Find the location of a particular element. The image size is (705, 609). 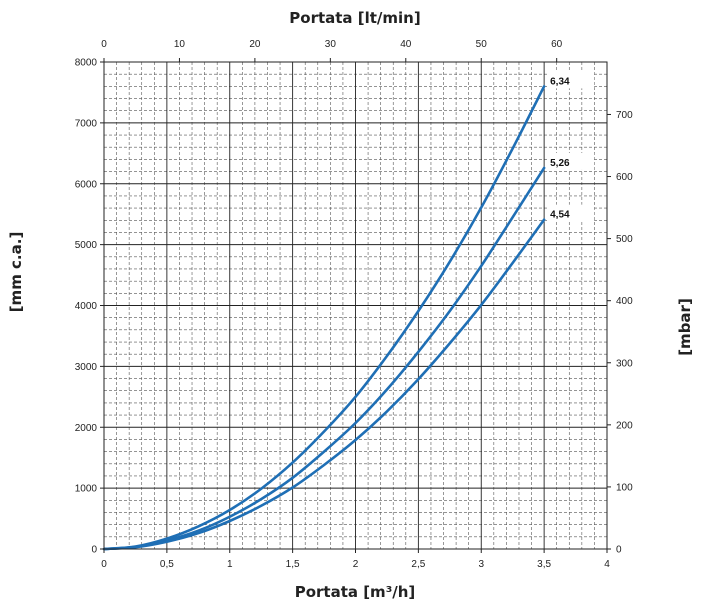

y-tick-label: 5000 is located at coordinates (86, 245).